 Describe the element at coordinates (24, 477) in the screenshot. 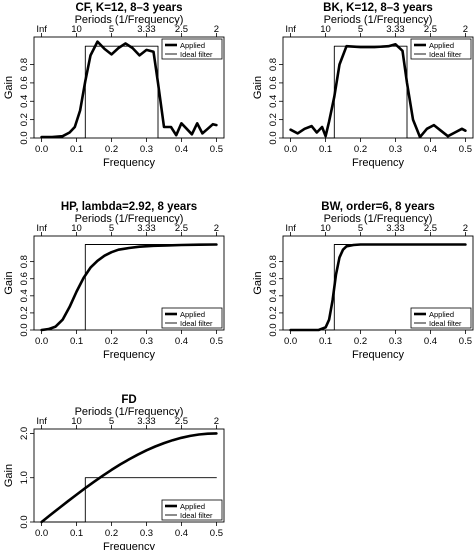

I see `y-tick-label: 1.0` at that location.